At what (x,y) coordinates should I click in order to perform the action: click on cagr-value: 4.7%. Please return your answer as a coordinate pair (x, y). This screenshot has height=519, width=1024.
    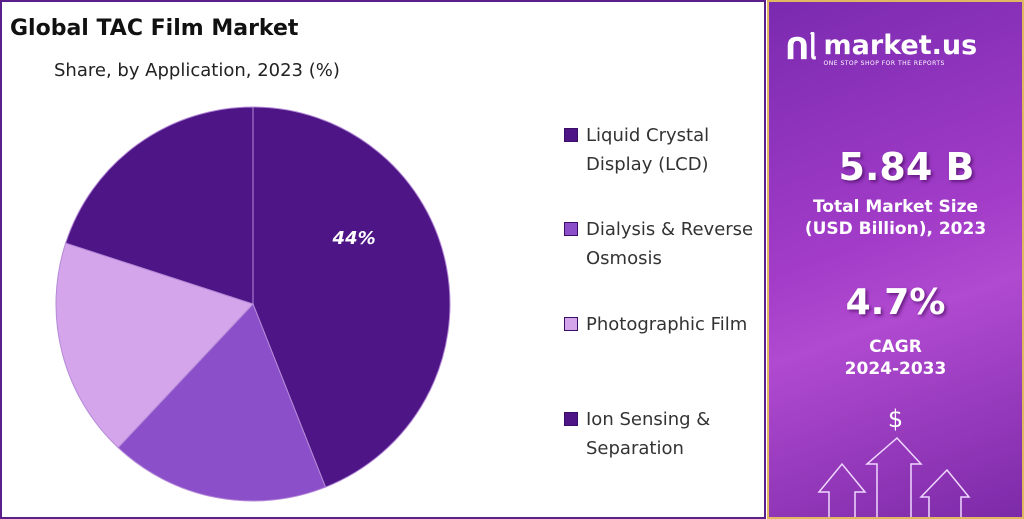
    Looking at the image, I should click on (895, 302).